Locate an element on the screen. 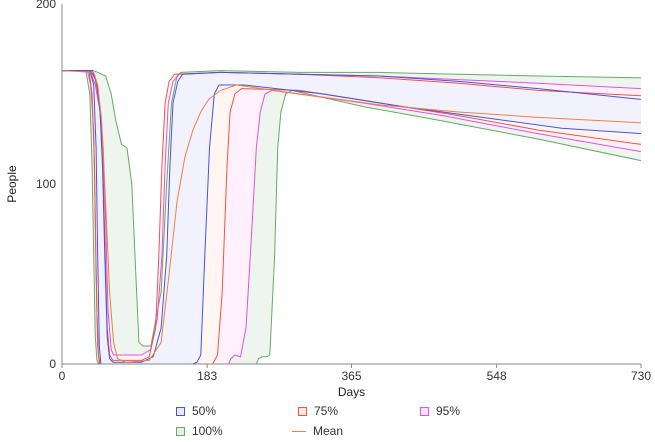 The height and width of the screenshot is (442, 655). legend-item-100pct: 100% is located at coordinates (199, 431).